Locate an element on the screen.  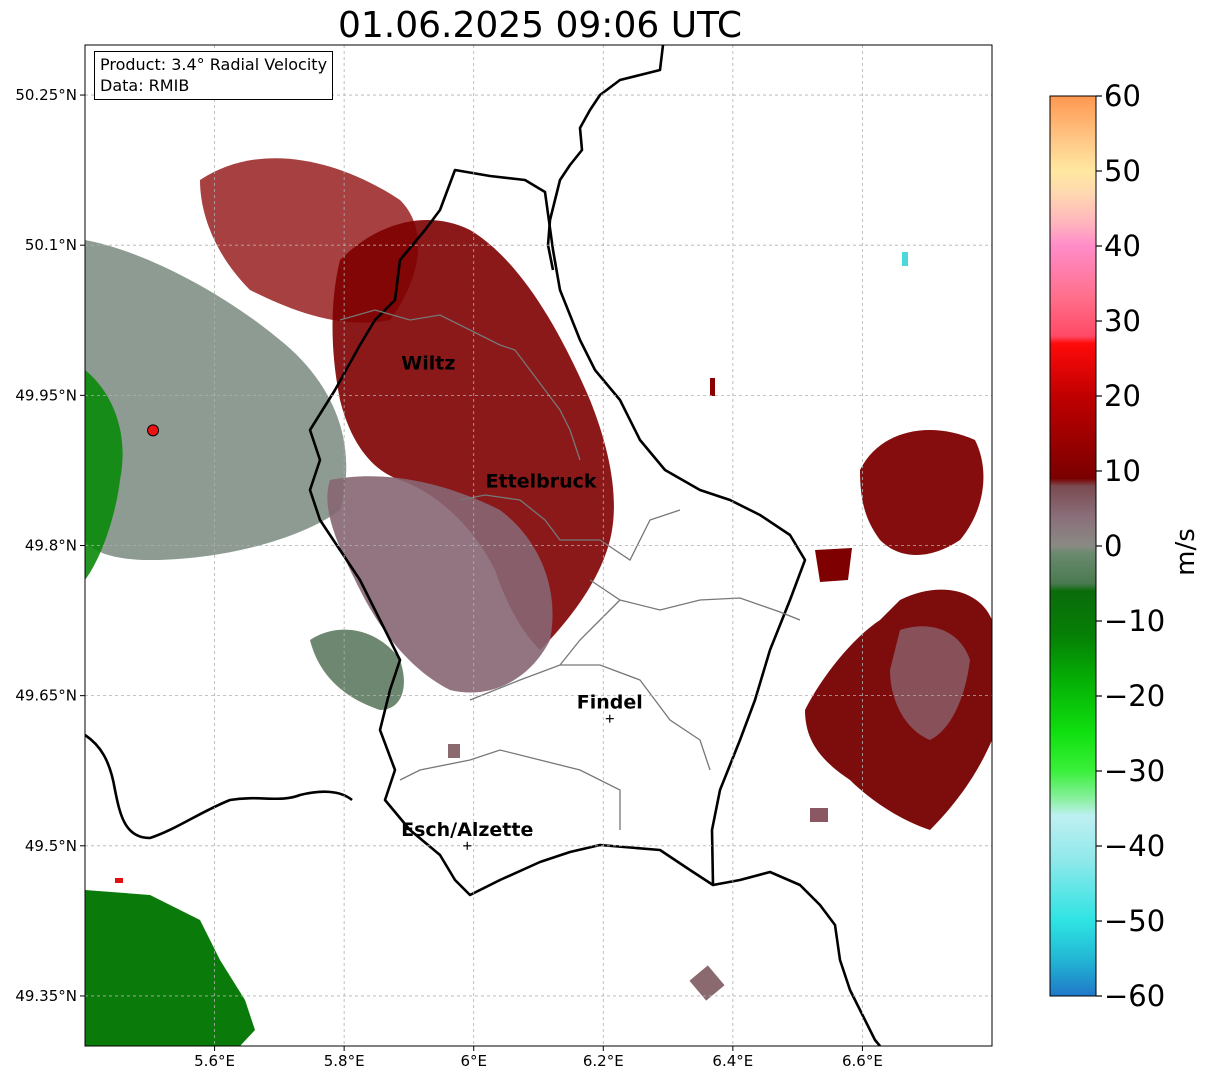
colorbar-ticks: 60 50 40 30 20 10 0 −10 −20 −30 −40 −50 −60 is located at coordinates (1130, 546).